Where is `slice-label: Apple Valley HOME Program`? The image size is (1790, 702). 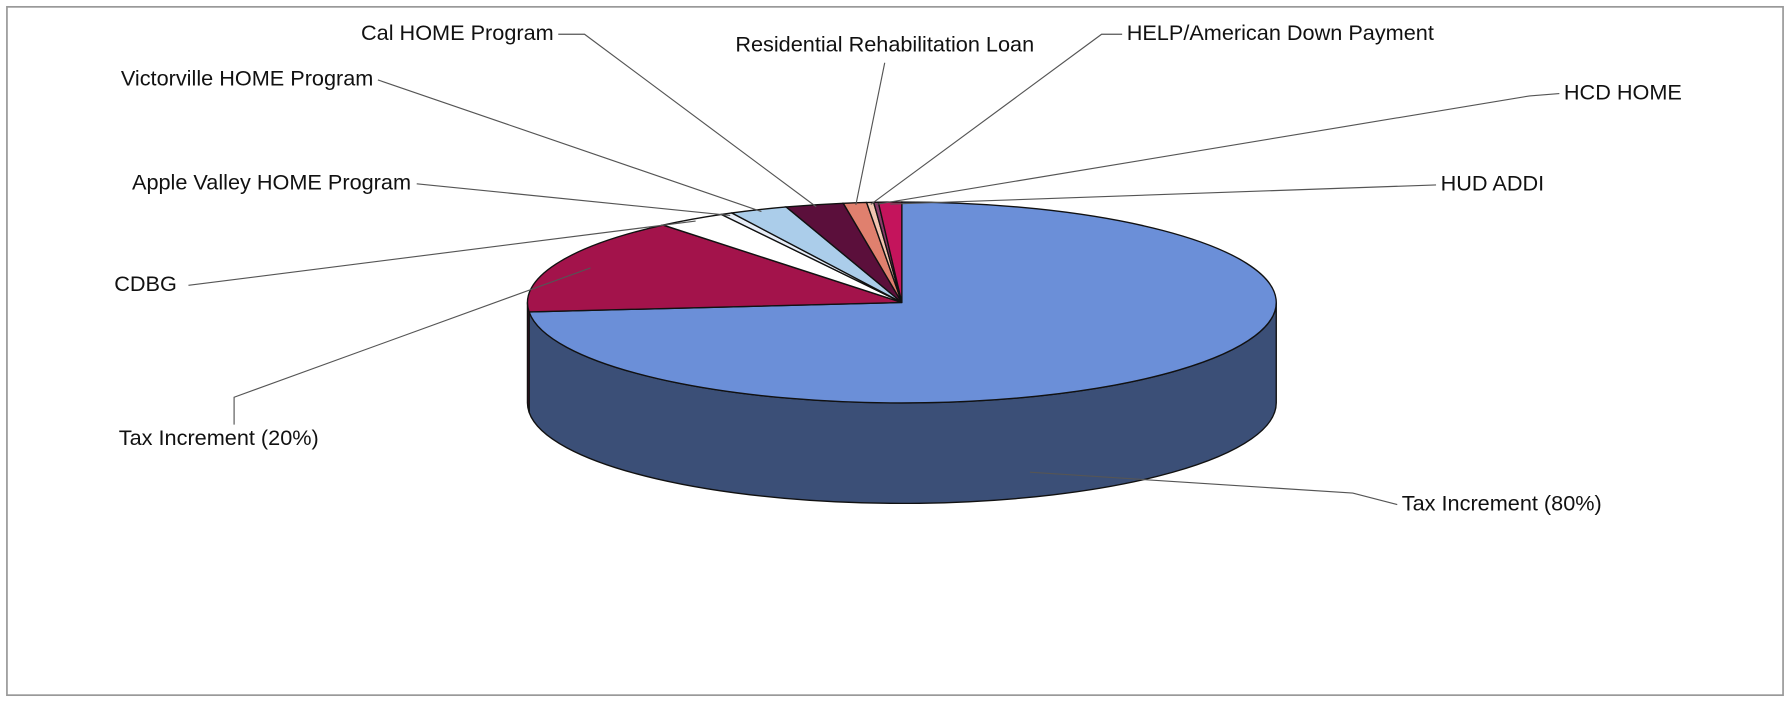 slice-label: Apple Valley HOME Program is located at coordinates (271, 182).